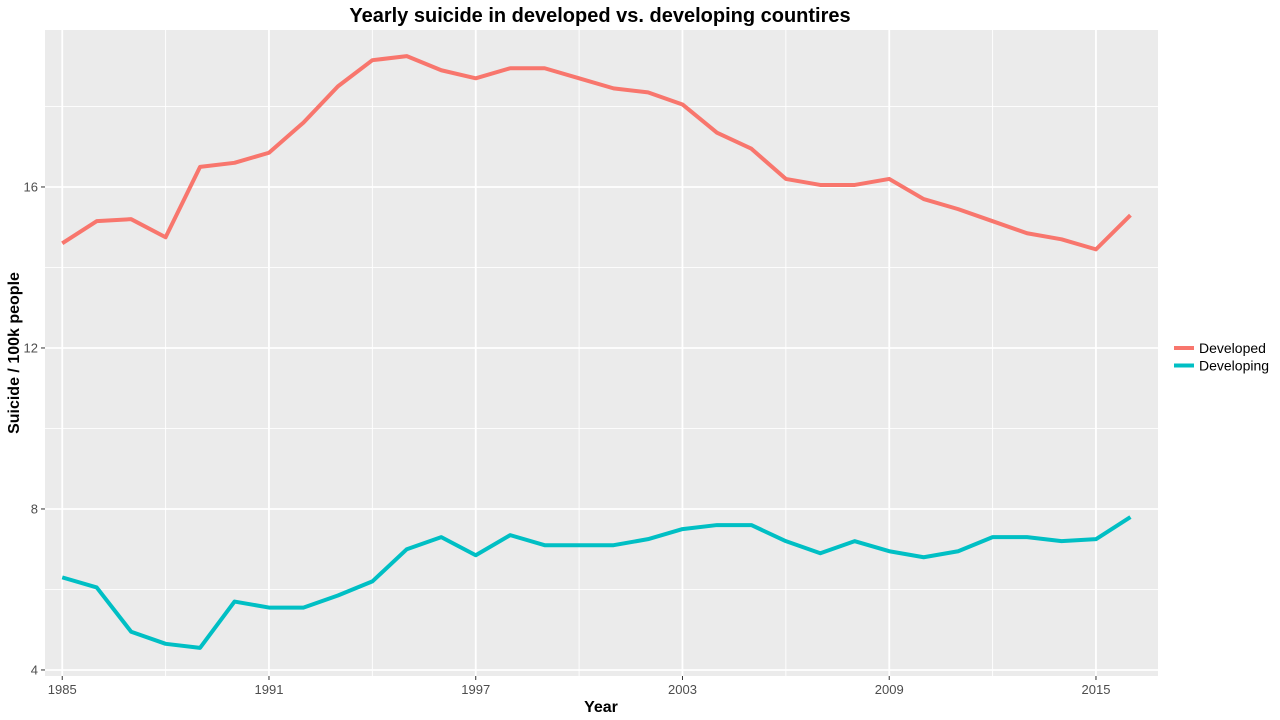 This screenshot has height=720, width=1280. Describe the element at coordinates (682, 689) in the screenshot. I see `x-tick-label: 2003` at that location.